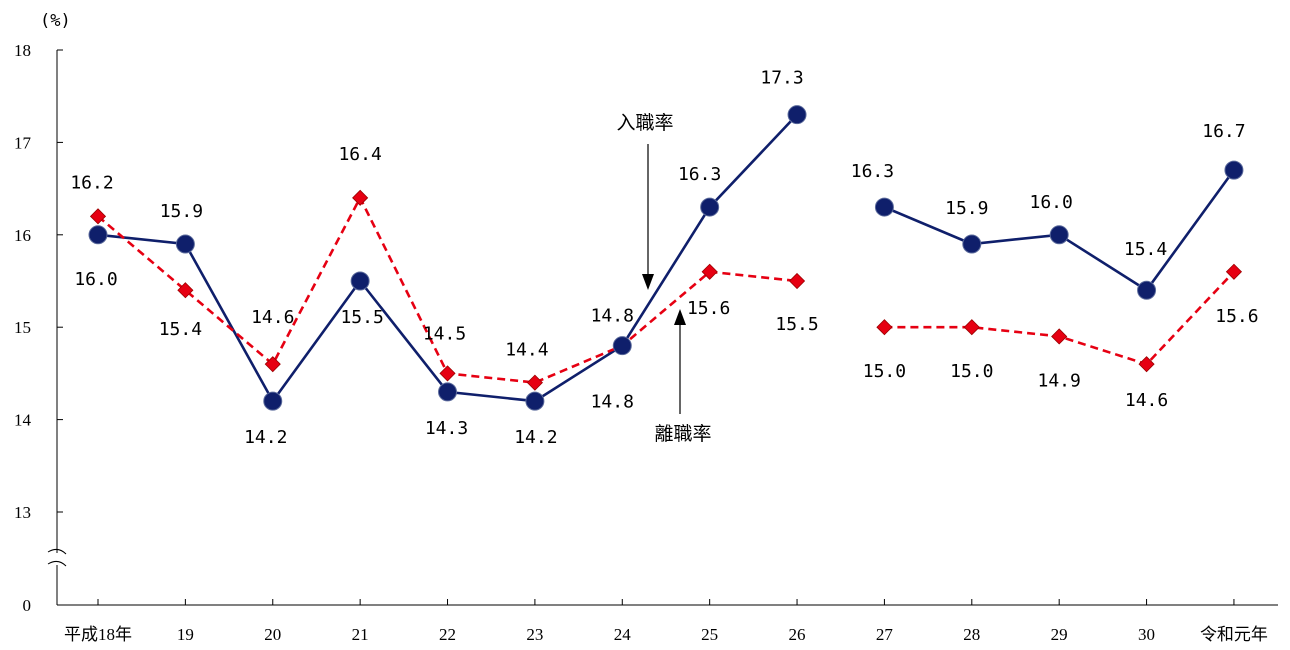 The width and height of the screenshot is (1290, 650). I want to click on x-tick-label: 20, so click(272, 634).